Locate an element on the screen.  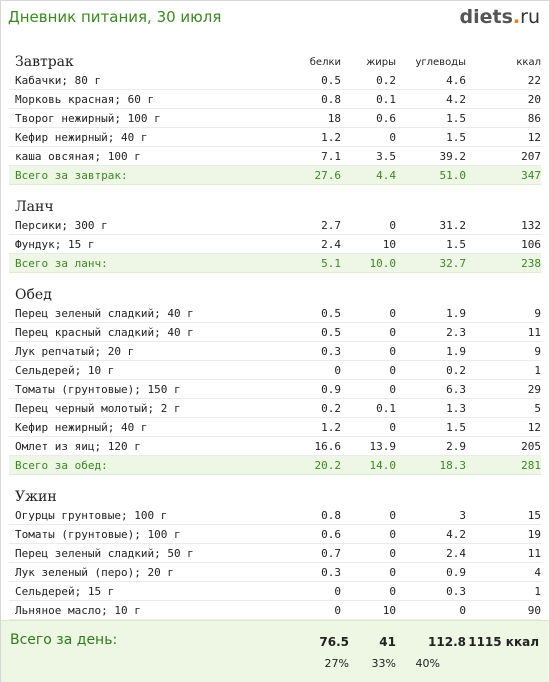
food-fat: 0.2 is located at coordinates (368, 80).